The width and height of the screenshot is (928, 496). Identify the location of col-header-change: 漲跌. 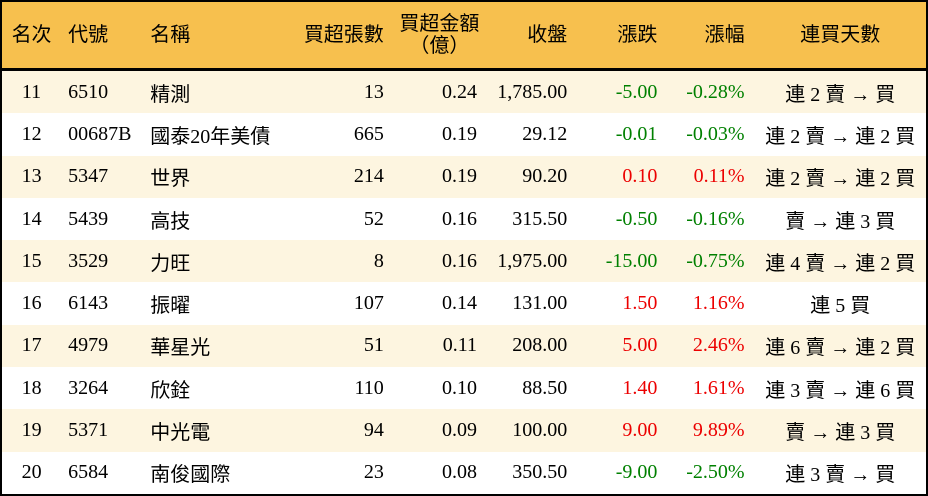
(622, 36).